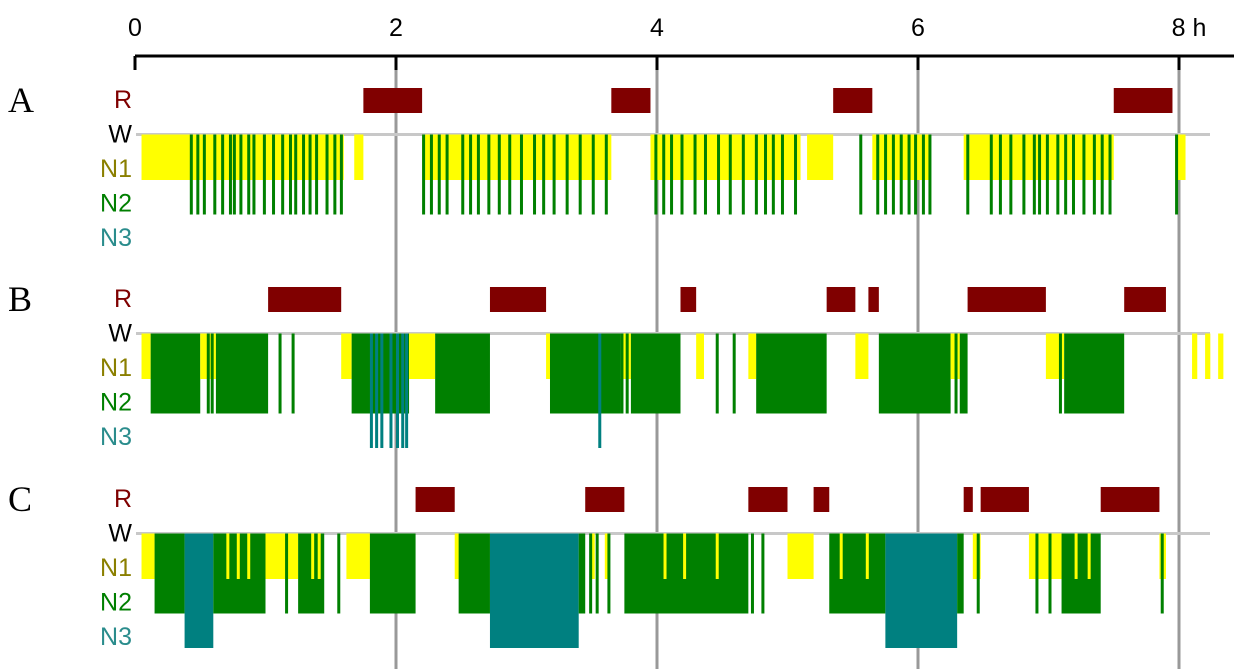  What do you see at coordinates (396, 28) in the screenshot?
I see `x-tick-label: 2` at bounding box center [396, 28].